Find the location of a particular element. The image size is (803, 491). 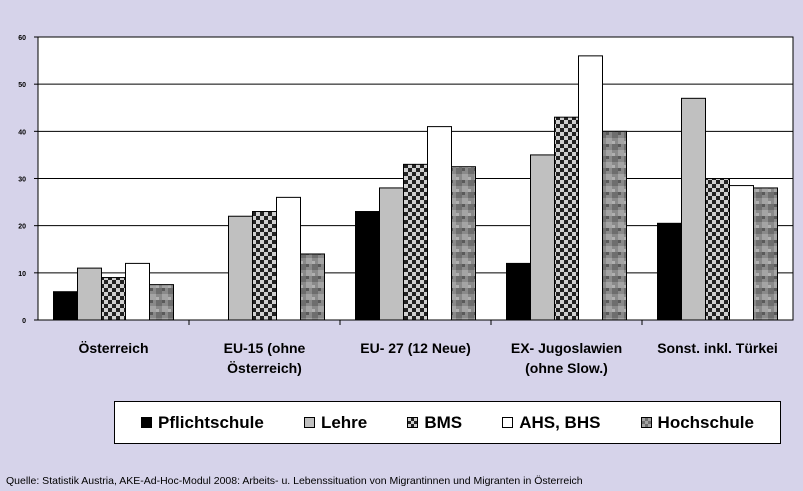

legend-label-ahs-bhs: AHS, BHS is located at coordinates (560, 422).